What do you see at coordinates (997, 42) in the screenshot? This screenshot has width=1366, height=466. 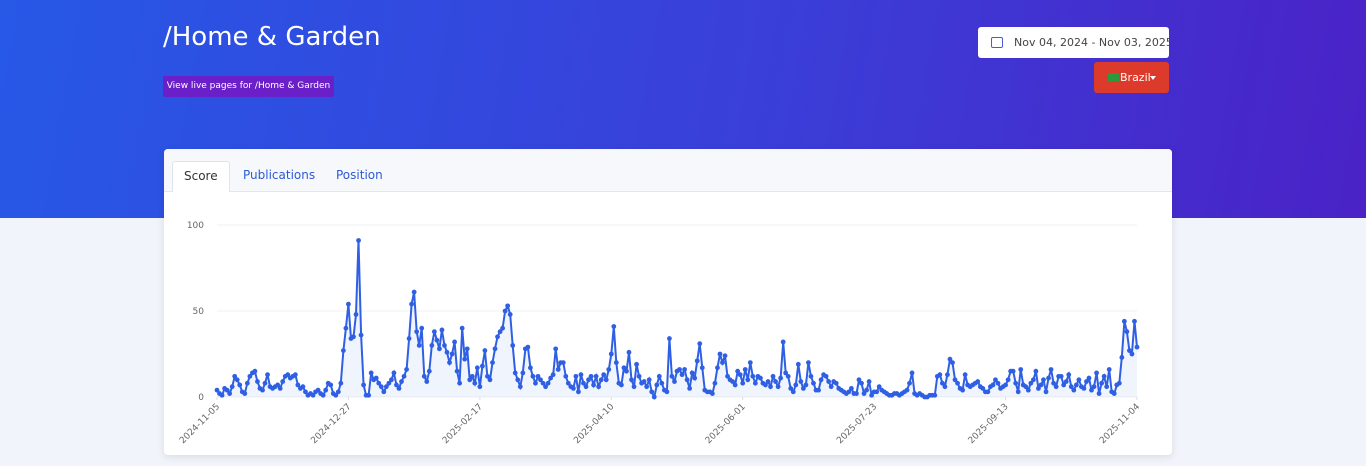 I see `calendar-icon` at bounding box center [997, 42].